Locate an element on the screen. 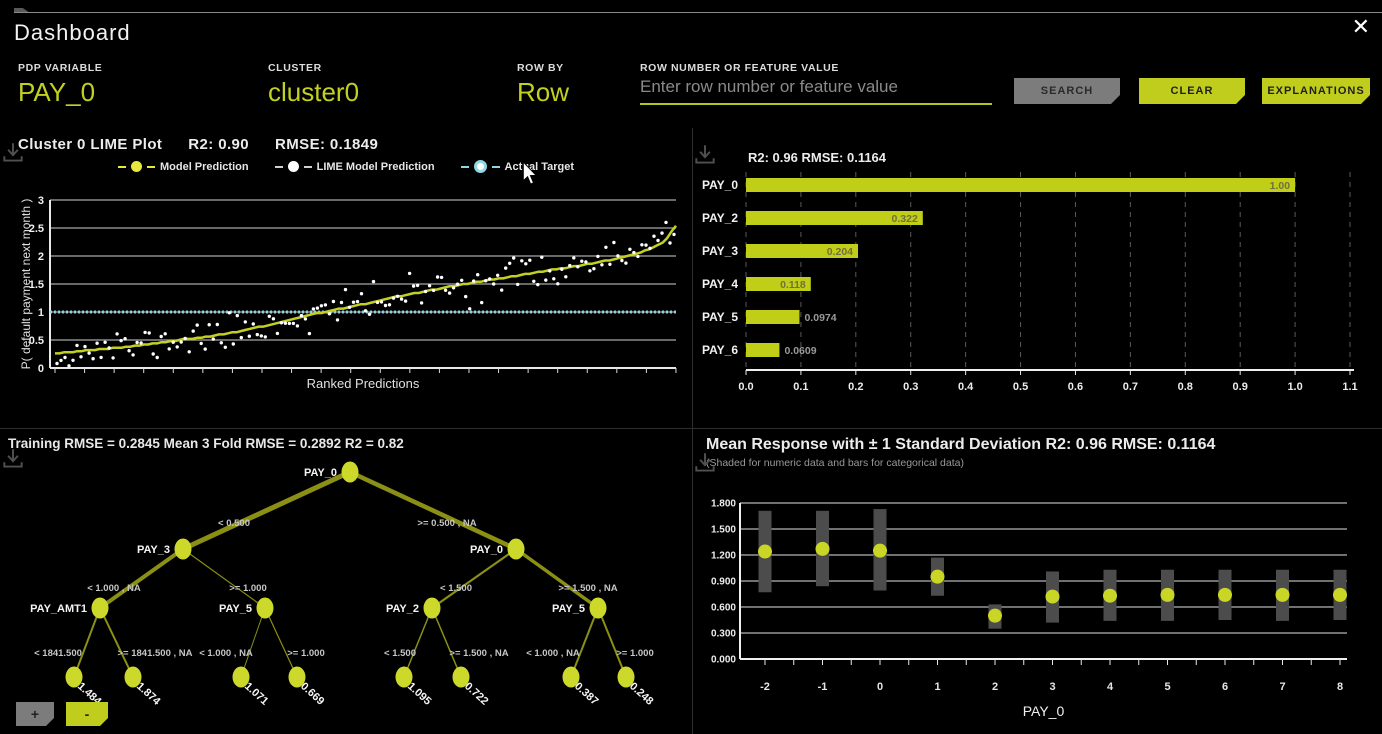  tree-node-label: PAY_5 is located at coordinates (568, 609).